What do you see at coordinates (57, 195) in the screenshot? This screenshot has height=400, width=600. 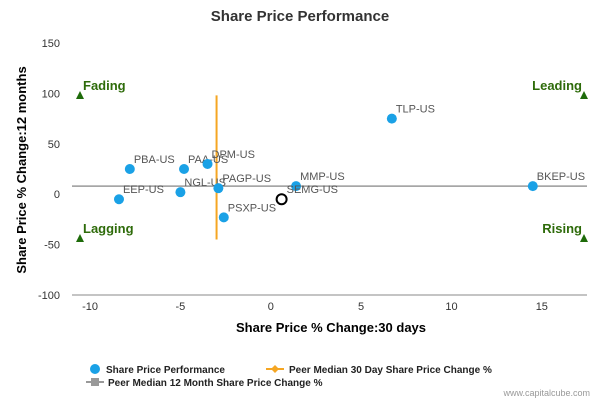 I see `y-tick-label: 0` at bounding box center [57, 195].